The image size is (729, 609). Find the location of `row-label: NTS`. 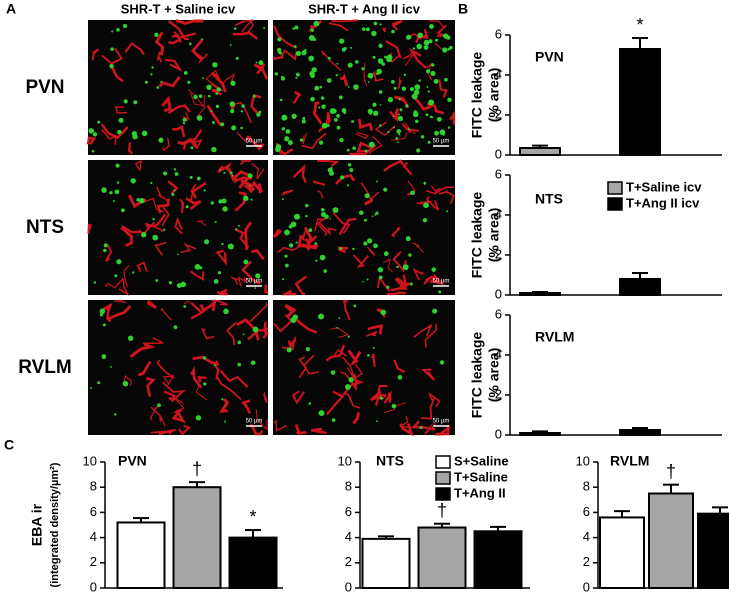

row-label: NTS is located at coordinates (45, 227).